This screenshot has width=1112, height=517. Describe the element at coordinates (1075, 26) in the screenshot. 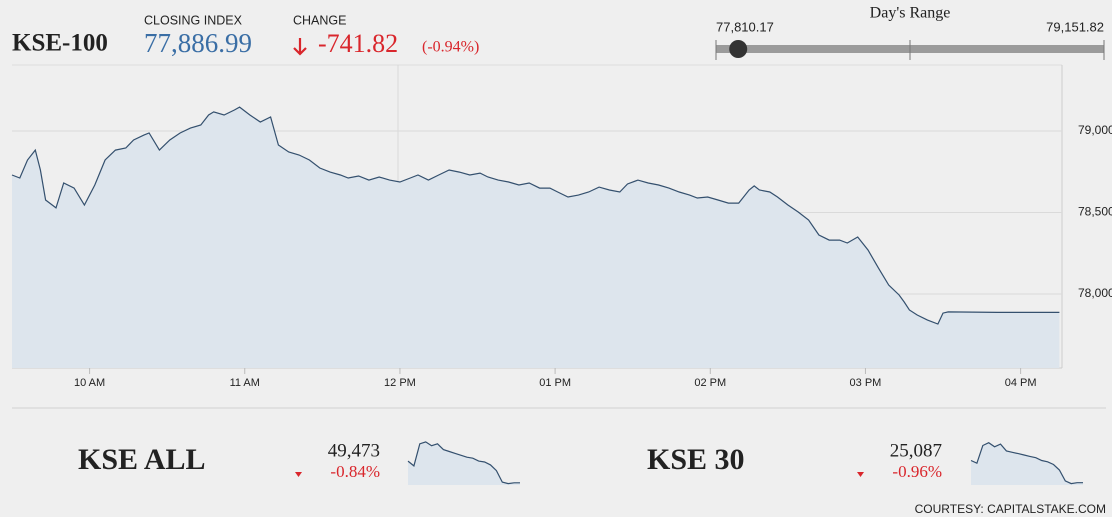

I see `range-high: 79,151.82` at that location.